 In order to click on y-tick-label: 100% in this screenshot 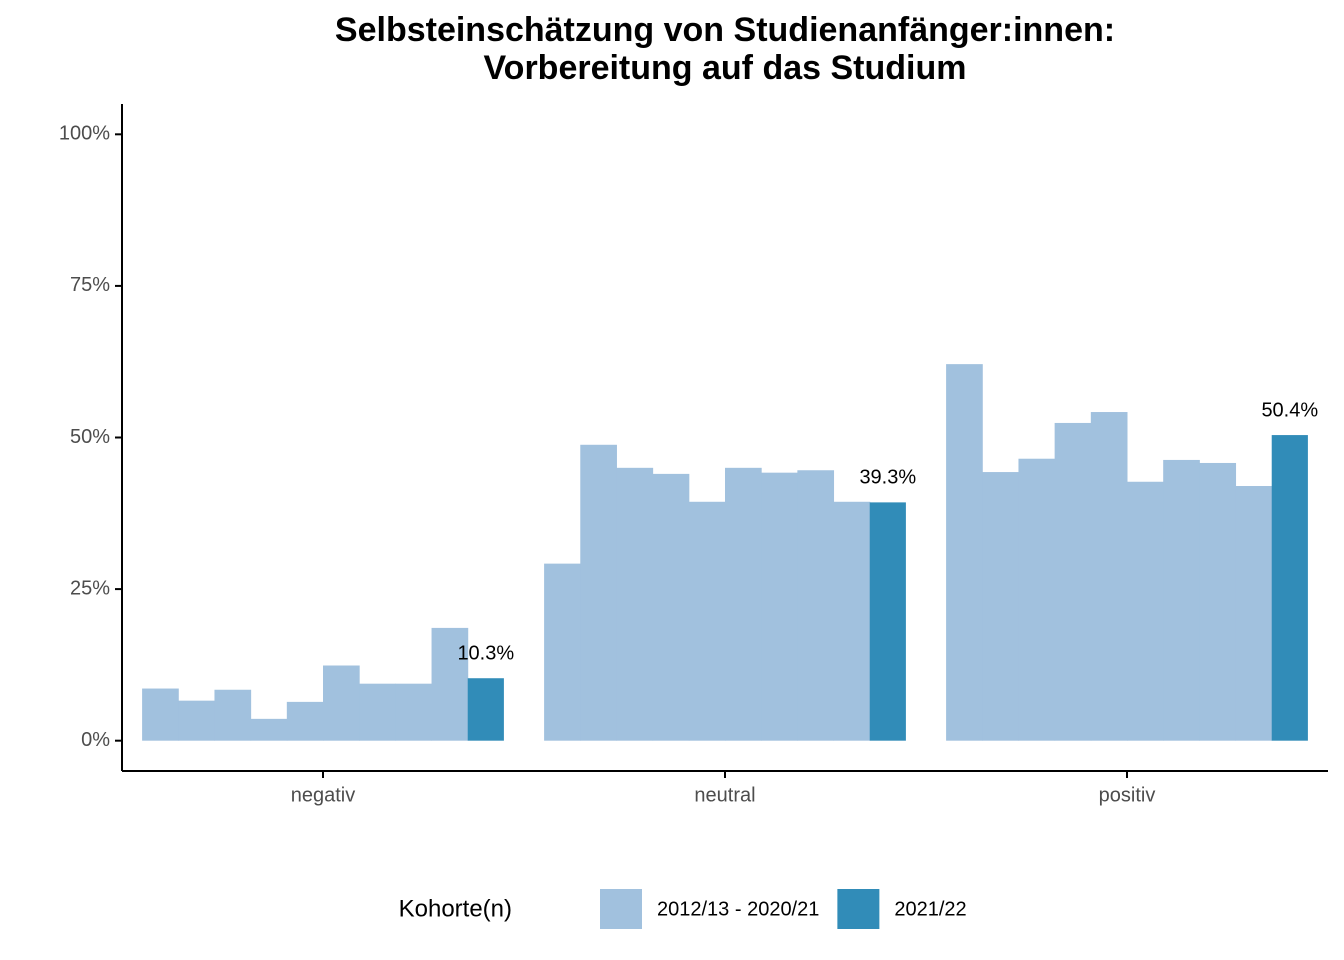, I will do `click(84, 134)`.